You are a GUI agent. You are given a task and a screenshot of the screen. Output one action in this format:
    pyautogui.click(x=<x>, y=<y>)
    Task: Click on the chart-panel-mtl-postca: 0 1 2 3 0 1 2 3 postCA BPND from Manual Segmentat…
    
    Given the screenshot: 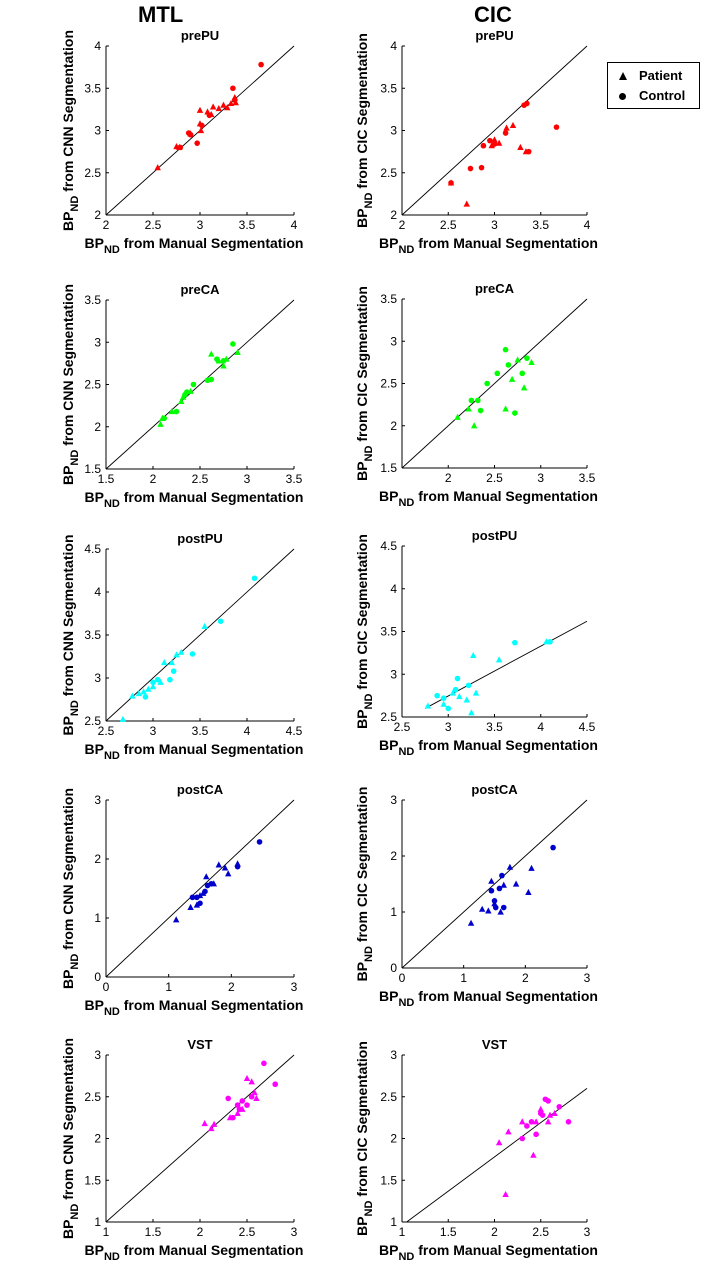 What is the action you would take?
    pyautogui.click(x=181, y=900)
    